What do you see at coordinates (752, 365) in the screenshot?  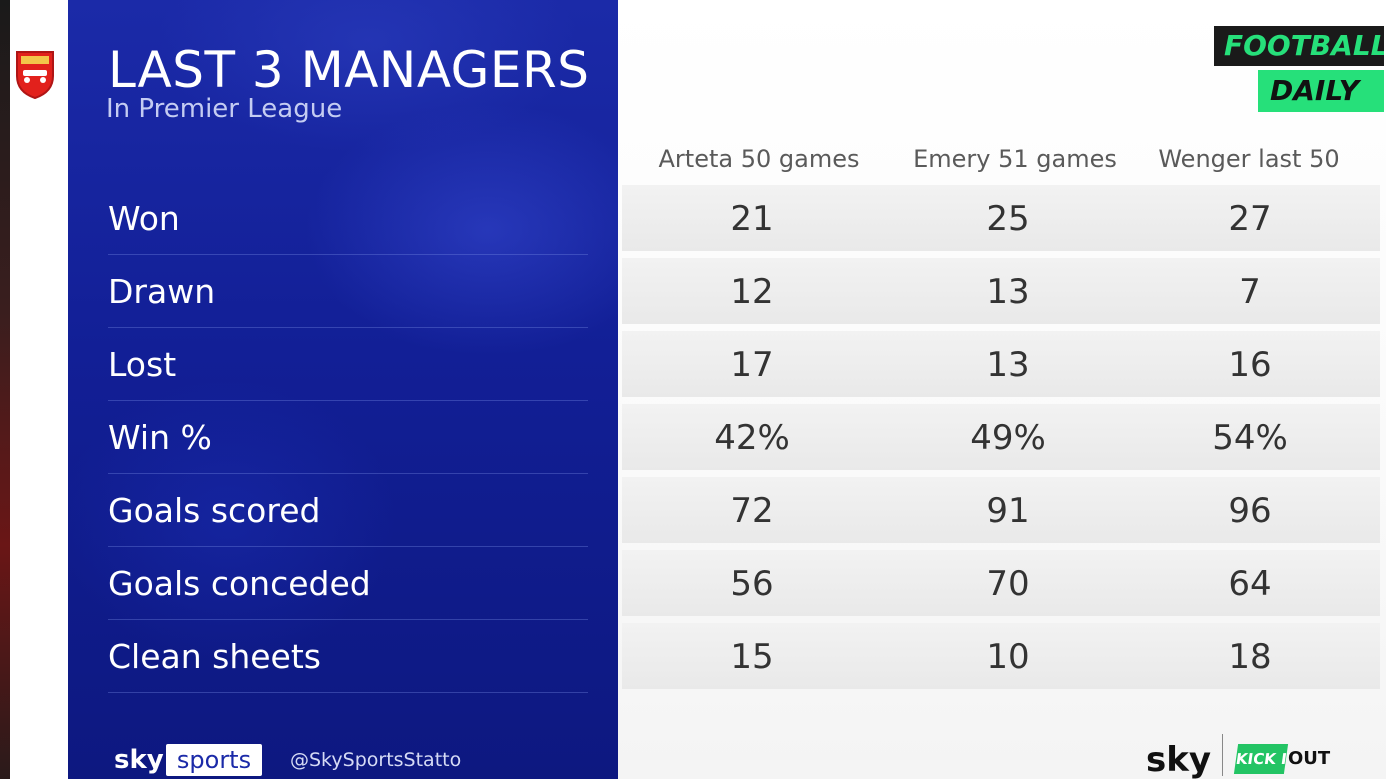 I see `cell-arteta: 17` at bounding box center [752, 365].